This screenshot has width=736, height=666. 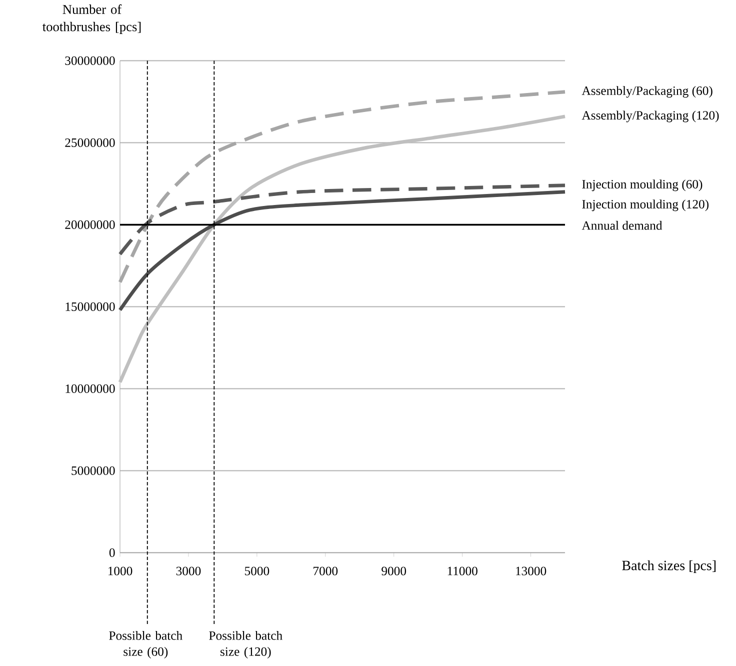 What do you see at coordinates (257, 571) in the screenshot?
I see `x-tick-label: 5000` at bounding box center [257, 571].